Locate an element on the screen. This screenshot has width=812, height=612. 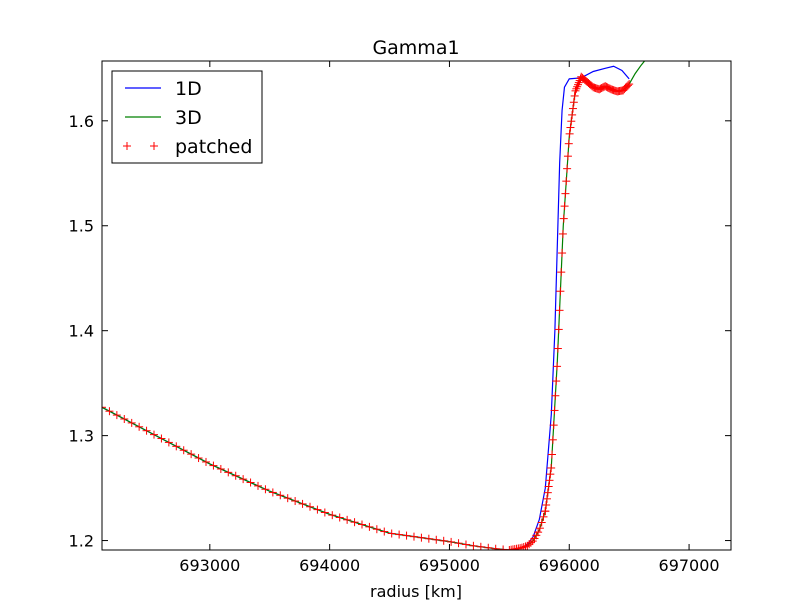
y-tick-label: 1.4 is located at coordinates (81, 331).